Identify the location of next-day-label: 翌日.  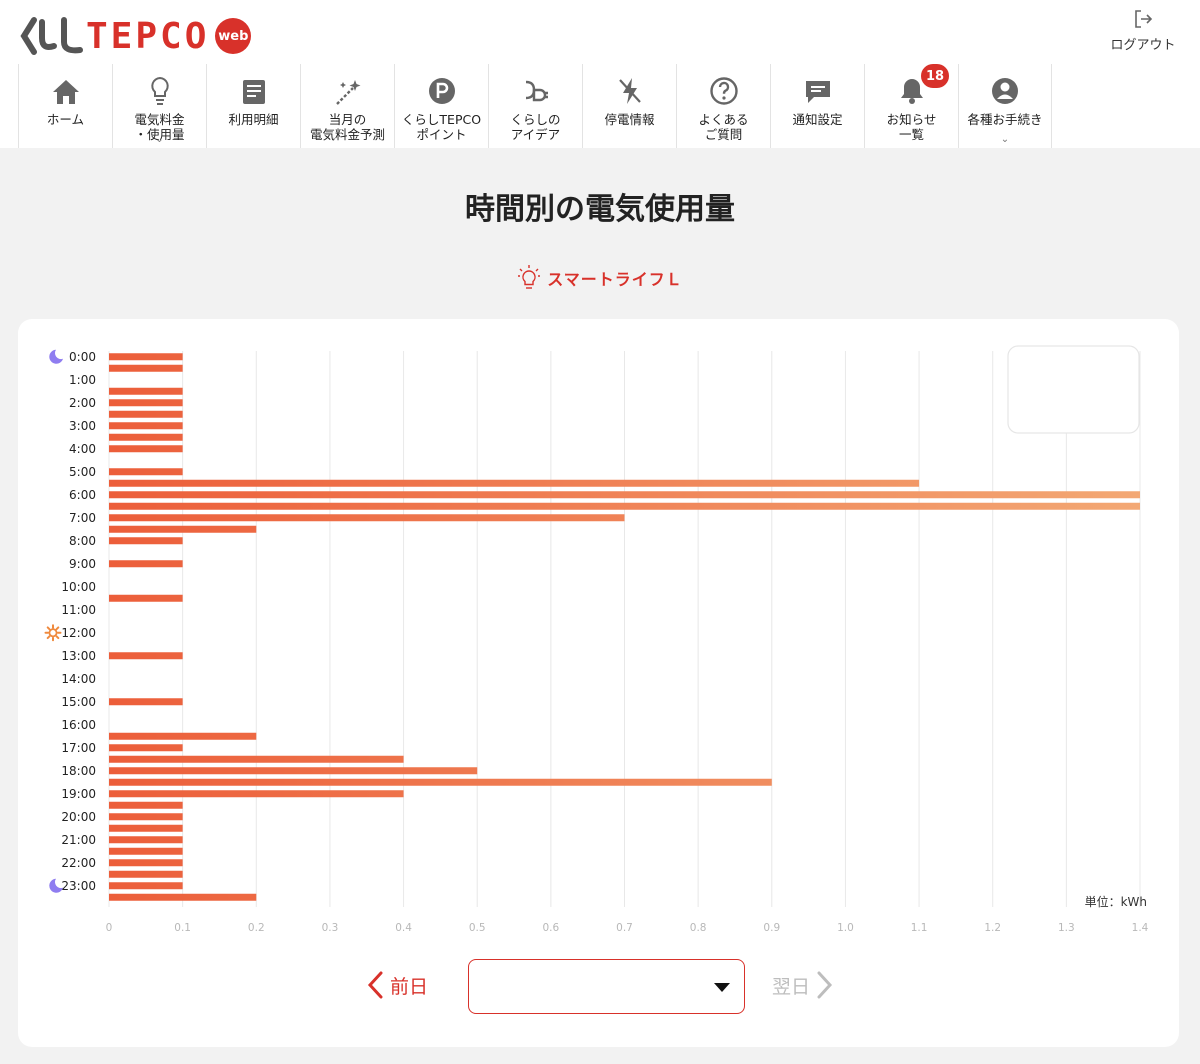
(791, 986).